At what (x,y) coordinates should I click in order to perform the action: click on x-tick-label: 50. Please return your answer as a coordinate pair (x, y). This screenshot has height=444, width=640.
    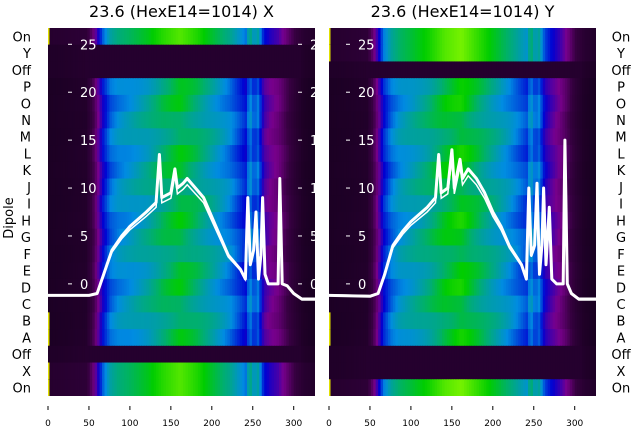
    Looking at the image, I should click on (89, 424).